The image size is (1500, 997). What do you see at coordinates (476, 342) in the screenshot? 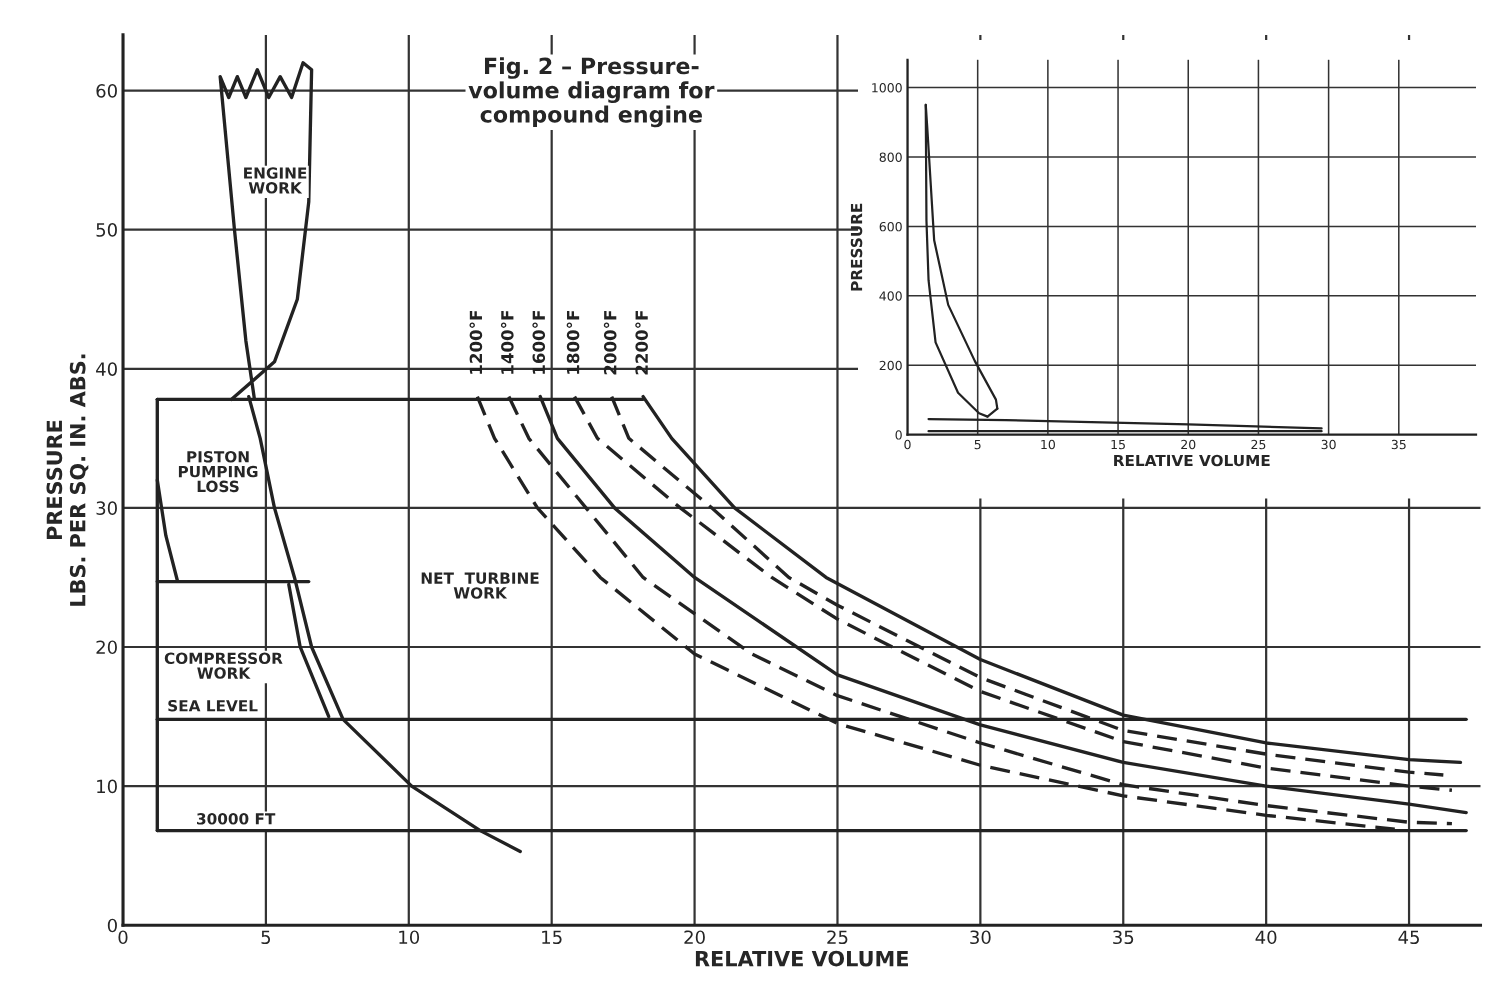
I see `text: 1200°F` at bounding box center [476, 342].